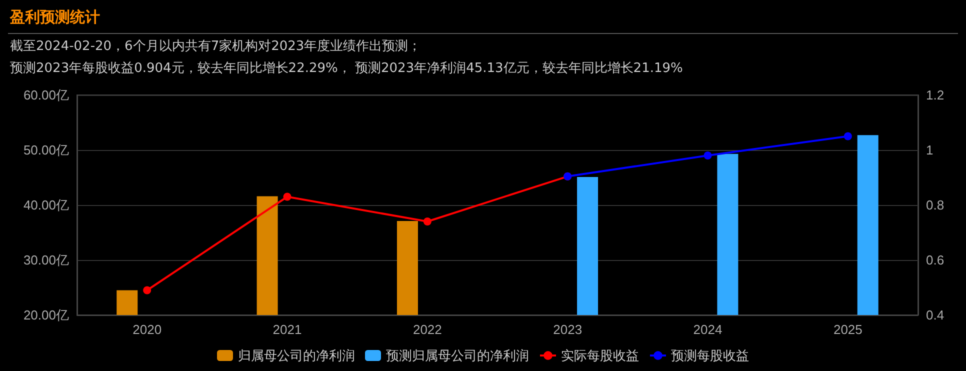  Describe the element at coordinates (346, 68) in the screenshot. I see `text: 预测2023年每股收益0.904元，较去年同比增长22.29%， 预测2023年净利润45.13亿元，较去年同比增长21.19%` at that location.